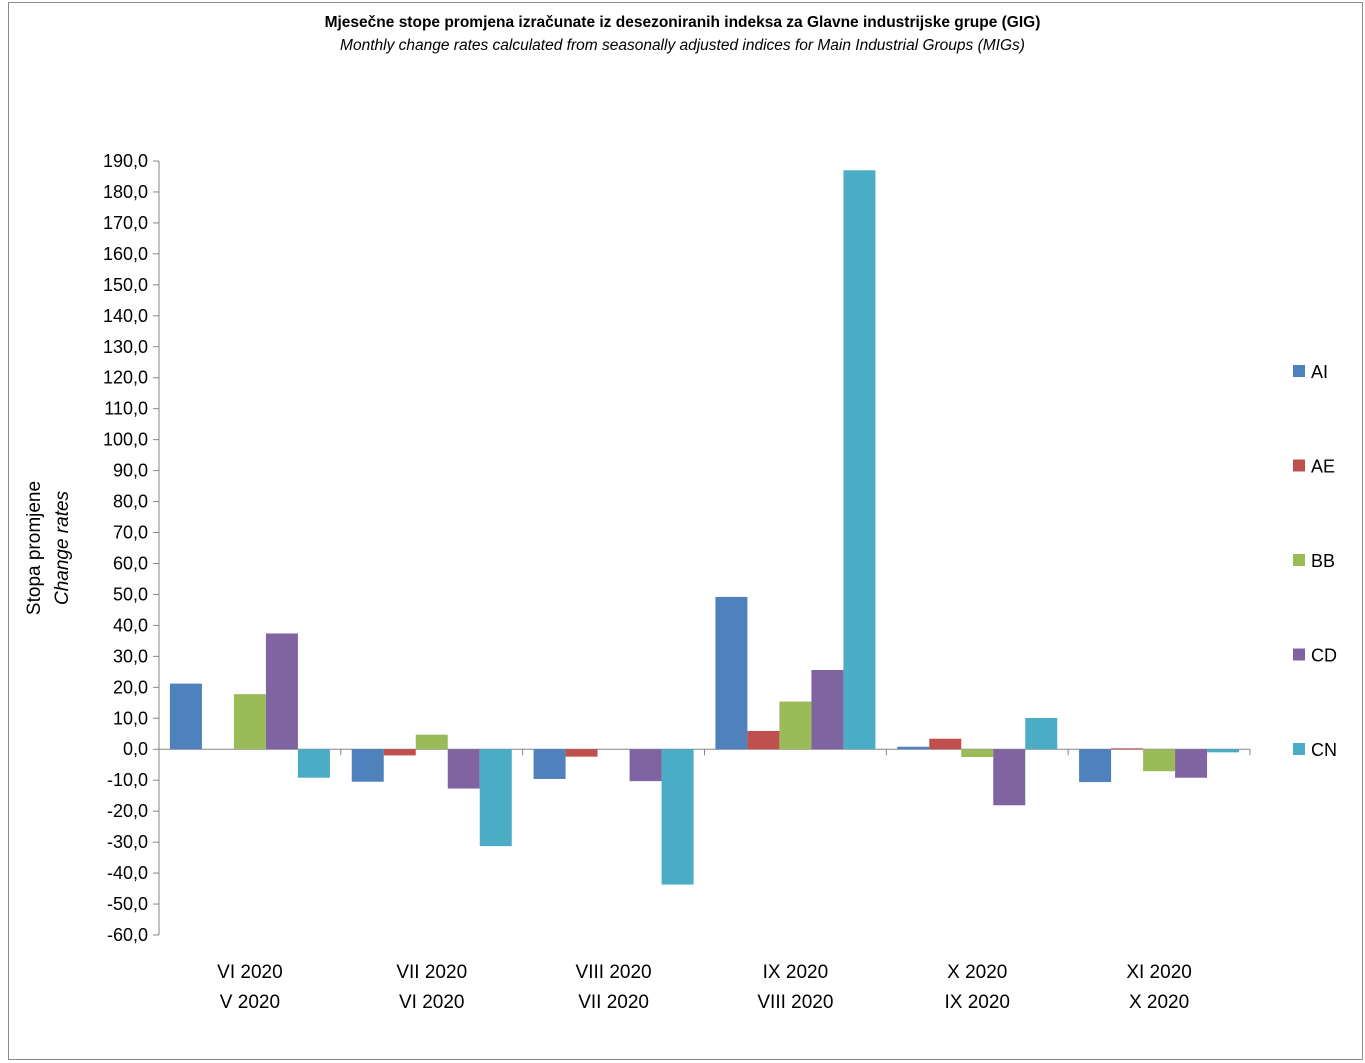 The image size is (1365, 1063). I want to click on x-category-label-sub: VI 2020, so click(432, 1002).